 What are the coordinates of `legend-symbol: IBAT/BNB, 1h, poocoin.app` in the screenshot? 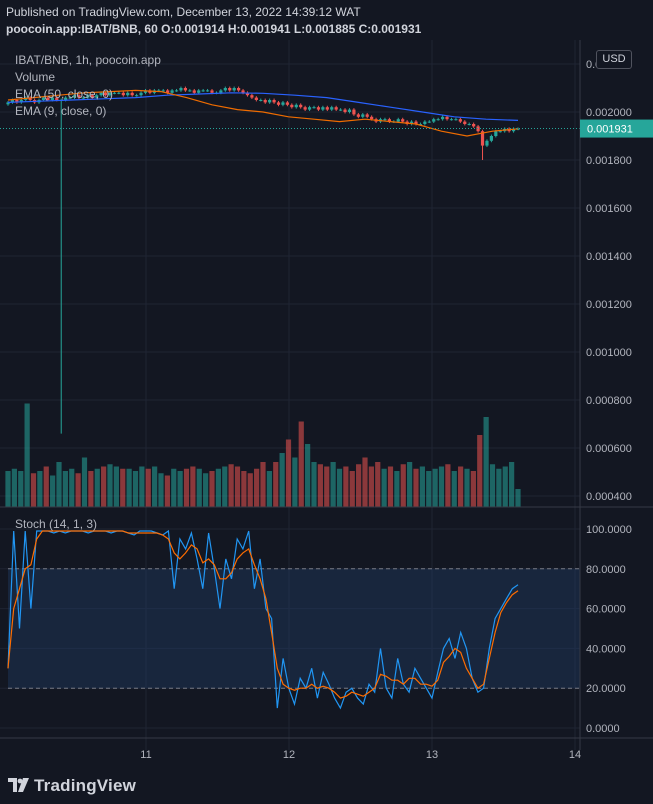 It's located at (88, 60).